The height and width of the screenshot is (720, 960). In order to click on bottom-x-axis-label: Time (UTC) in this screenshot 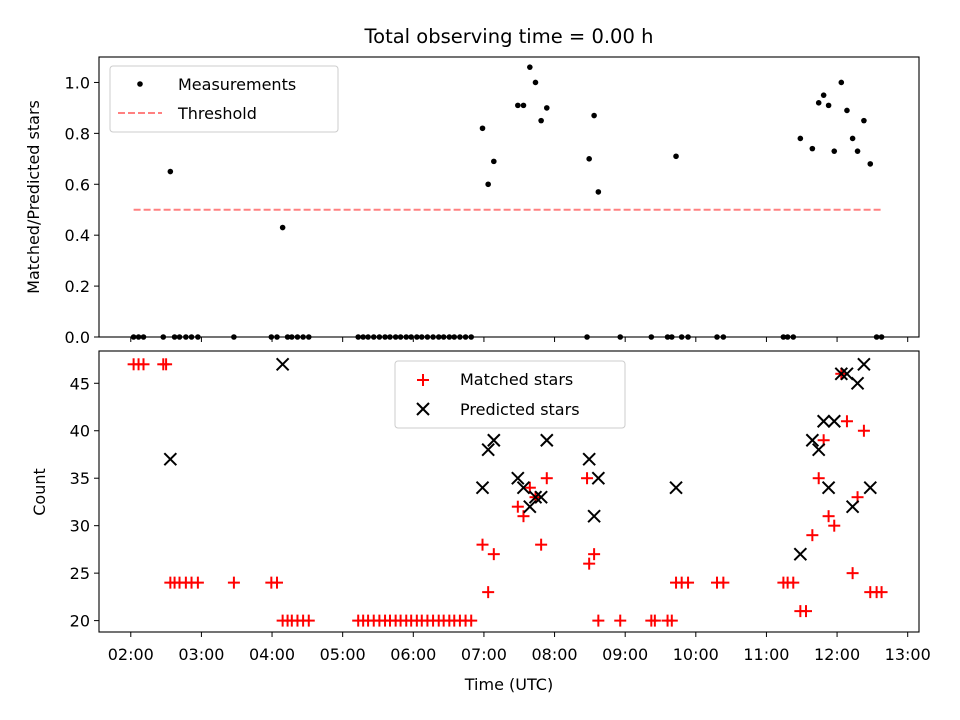, I will do `click(508, 684)`.